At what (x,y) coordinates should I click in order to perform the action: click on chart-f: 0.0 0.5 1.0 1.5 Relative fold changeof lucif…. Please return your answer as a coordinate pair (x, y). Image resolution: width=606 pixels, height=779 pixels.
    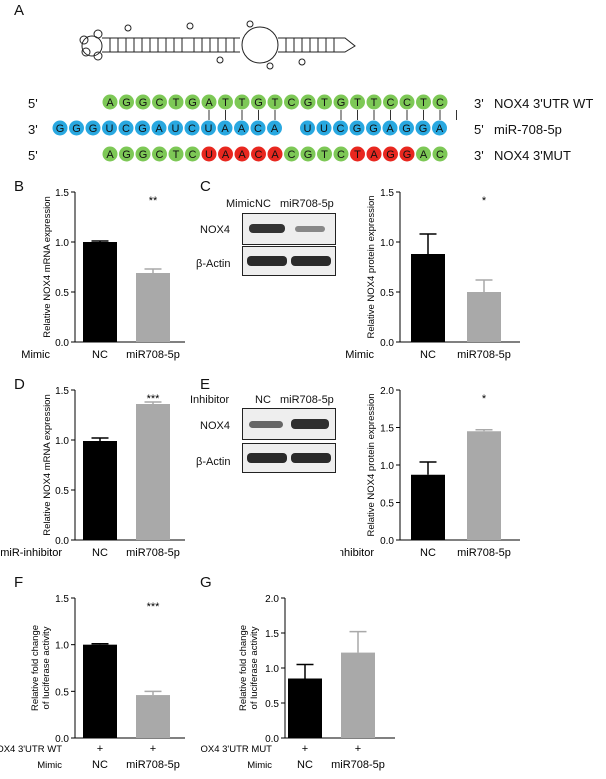
    Looking at the image, I should click on (92, 682).